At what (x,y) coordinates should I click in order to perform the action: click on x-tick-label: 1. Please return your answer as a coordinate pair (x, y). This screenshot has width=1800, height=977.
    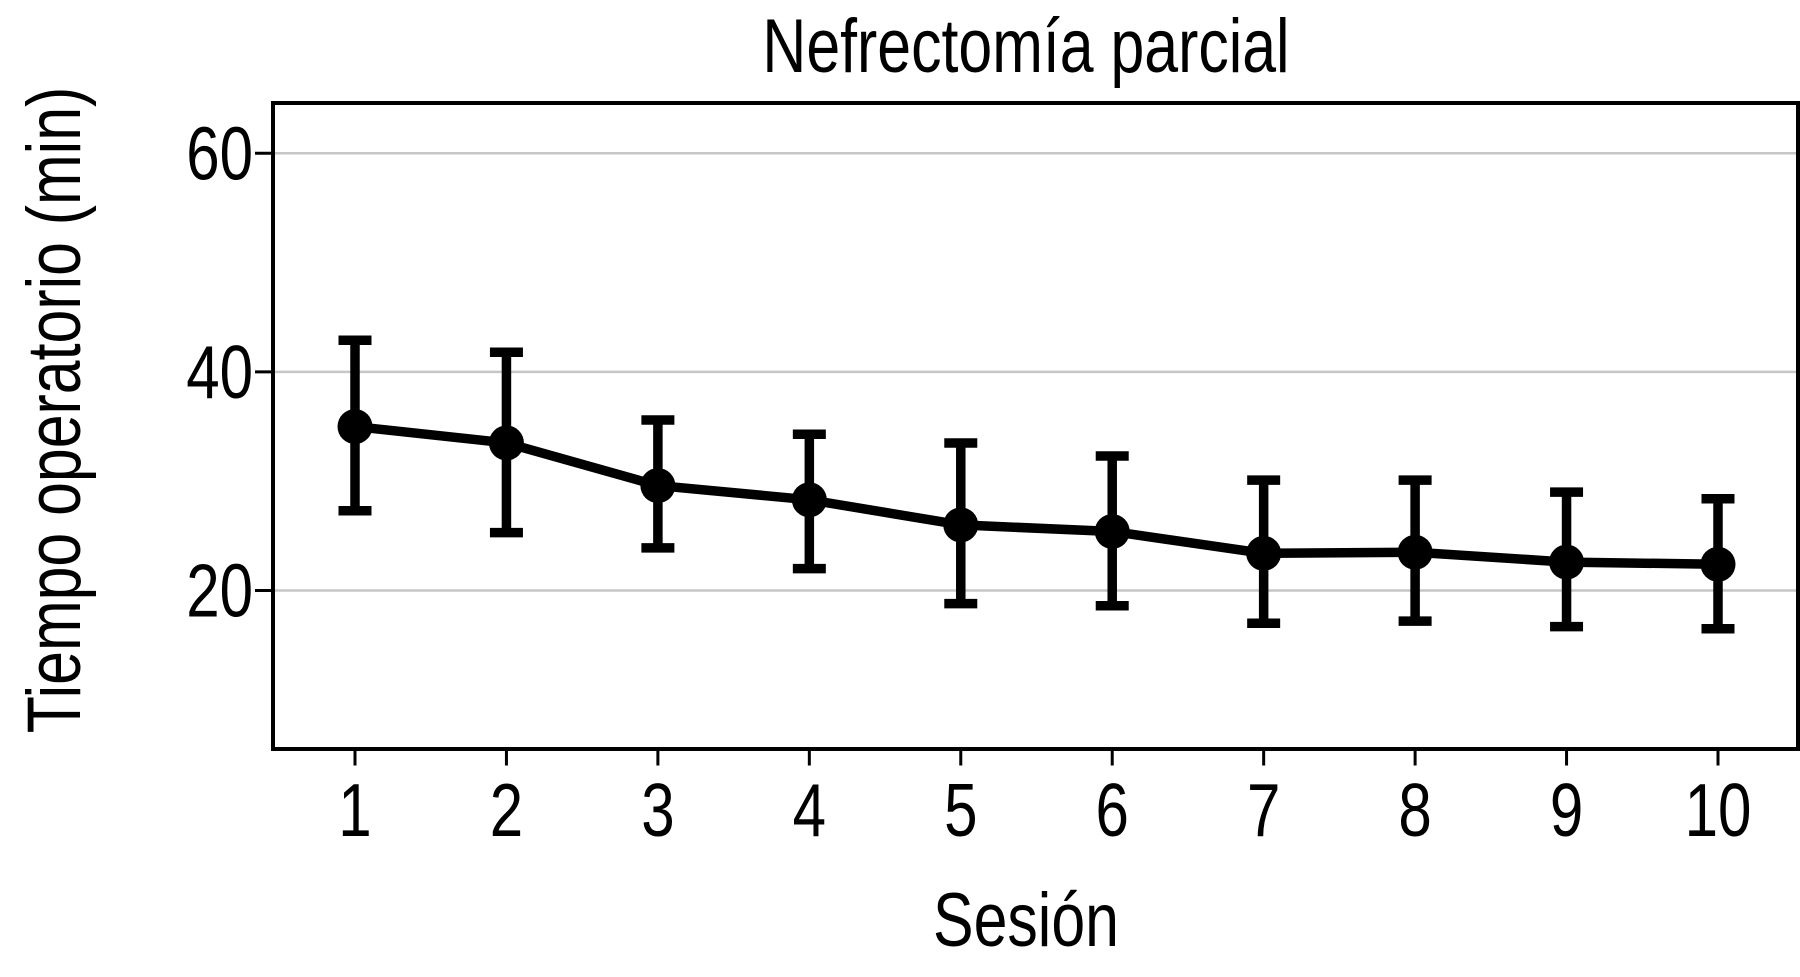
    Looking at the image, I should click on (354, 810).